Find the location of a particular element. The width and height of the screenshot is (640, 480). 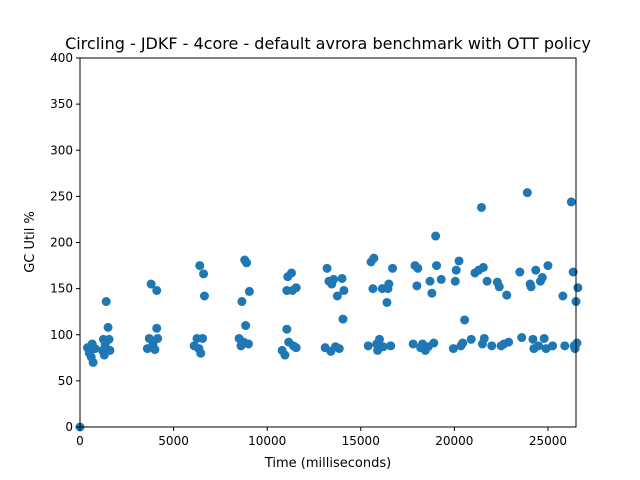

x-axis-ticks: 0 5000 10000 15000 20000 25000 is located at coordinates (321, 437).